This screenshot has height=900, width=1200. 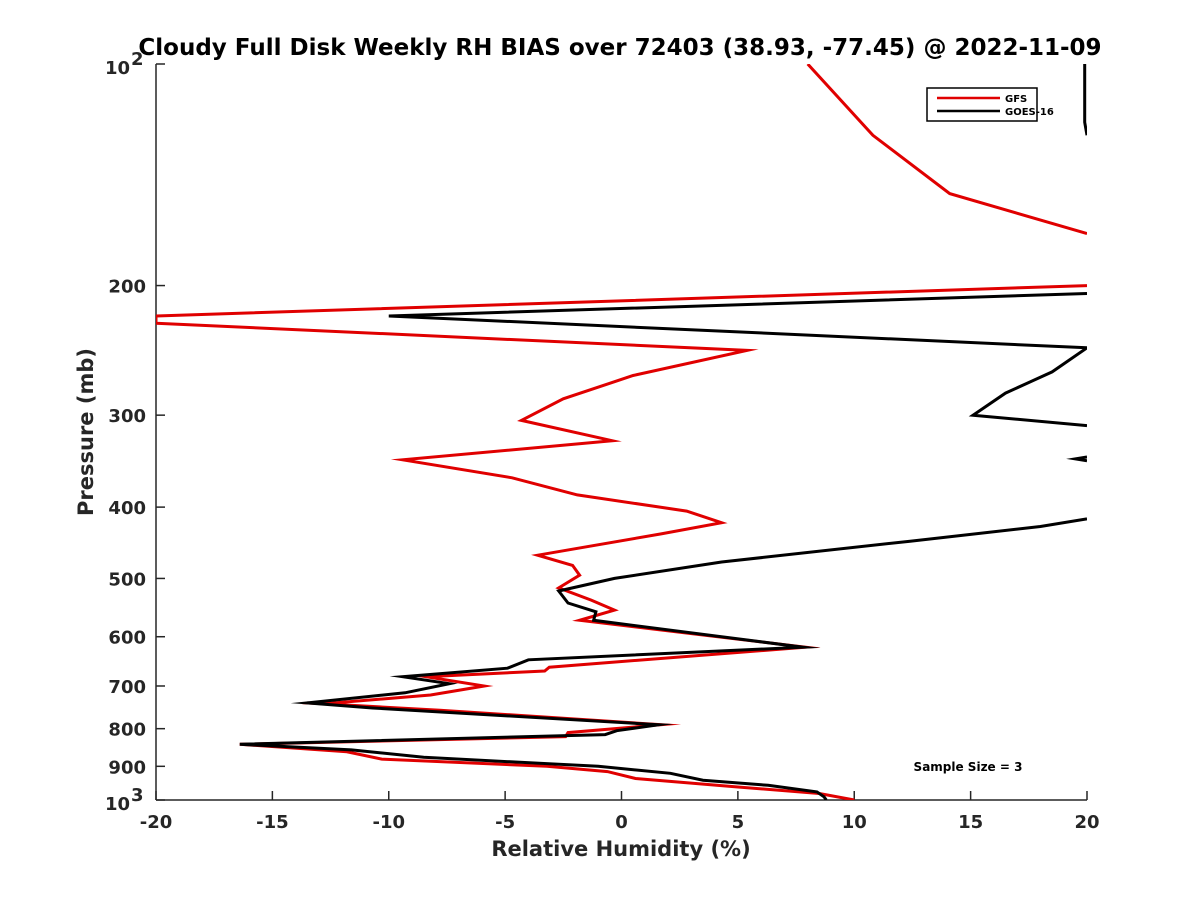 What do you see at coordinates (127, 687) in the screenshot?
I see `y-tick-label: 700` at bounding box center [127, 687].